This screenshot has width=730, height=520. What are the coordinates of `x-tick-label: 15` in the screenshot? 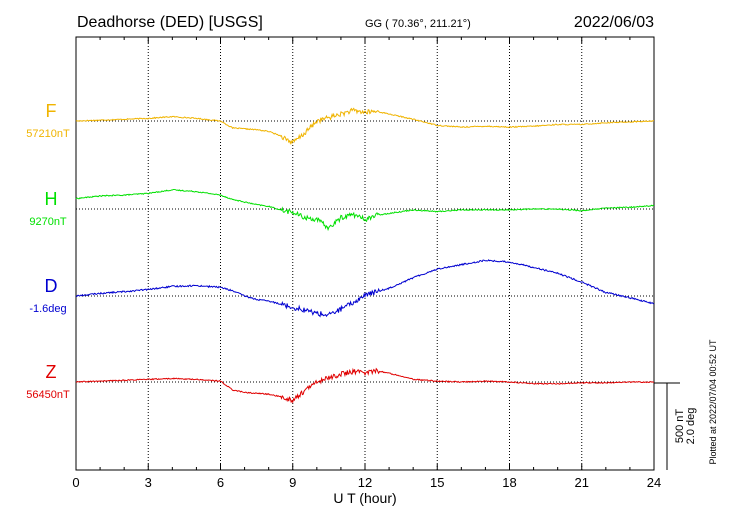 It's located at (437, 482).